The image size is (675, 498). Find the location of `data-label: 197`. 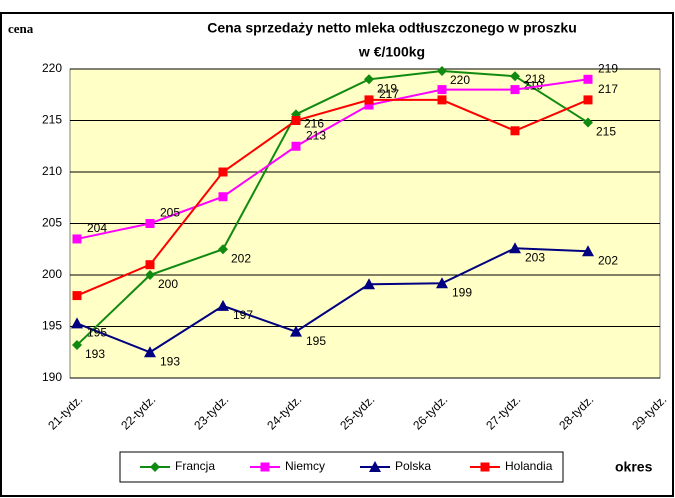

data-label: 197 is located at coordinates (243, 315).